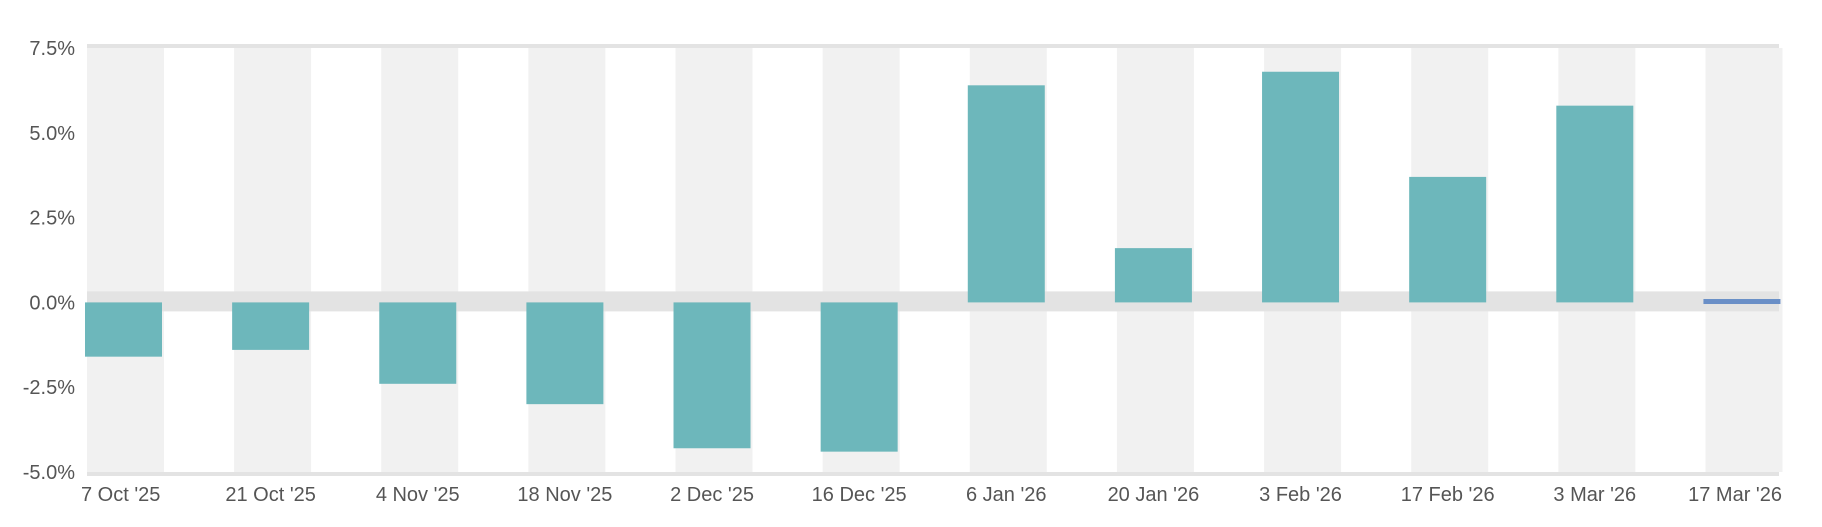  Describe the element at coordinates (52, 303) in the screenshot. I see `y-tick-label: 0.0%` at that location.